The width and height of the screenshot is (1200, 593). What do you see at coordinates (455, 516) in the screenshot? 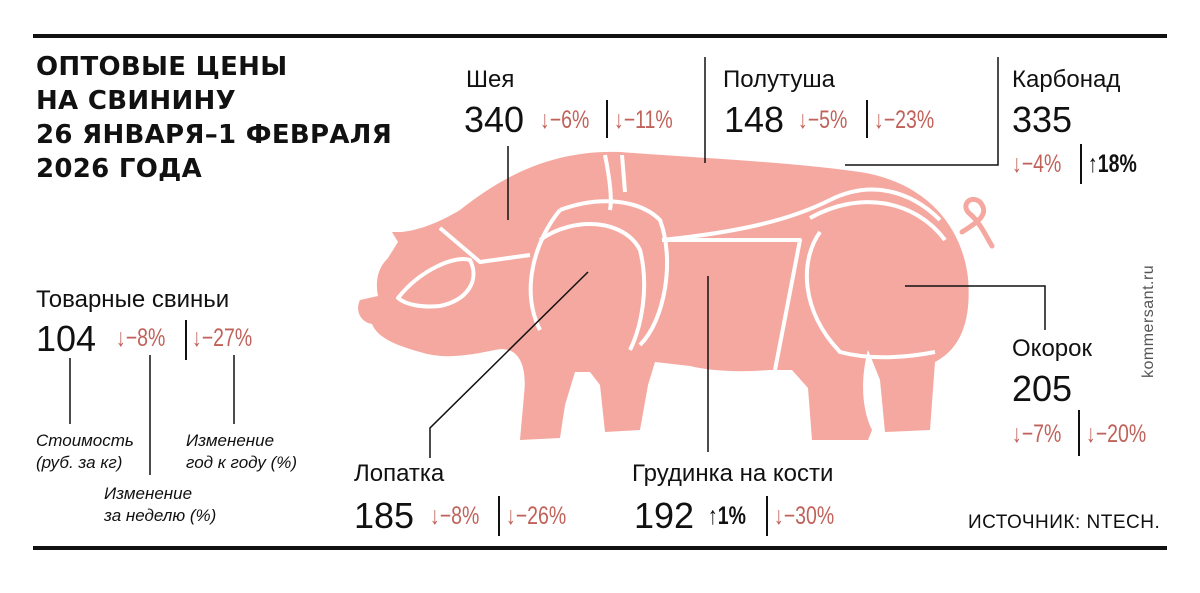
I see `week-change-lopatka: ↓−8%` at bounding box center [455, 516].